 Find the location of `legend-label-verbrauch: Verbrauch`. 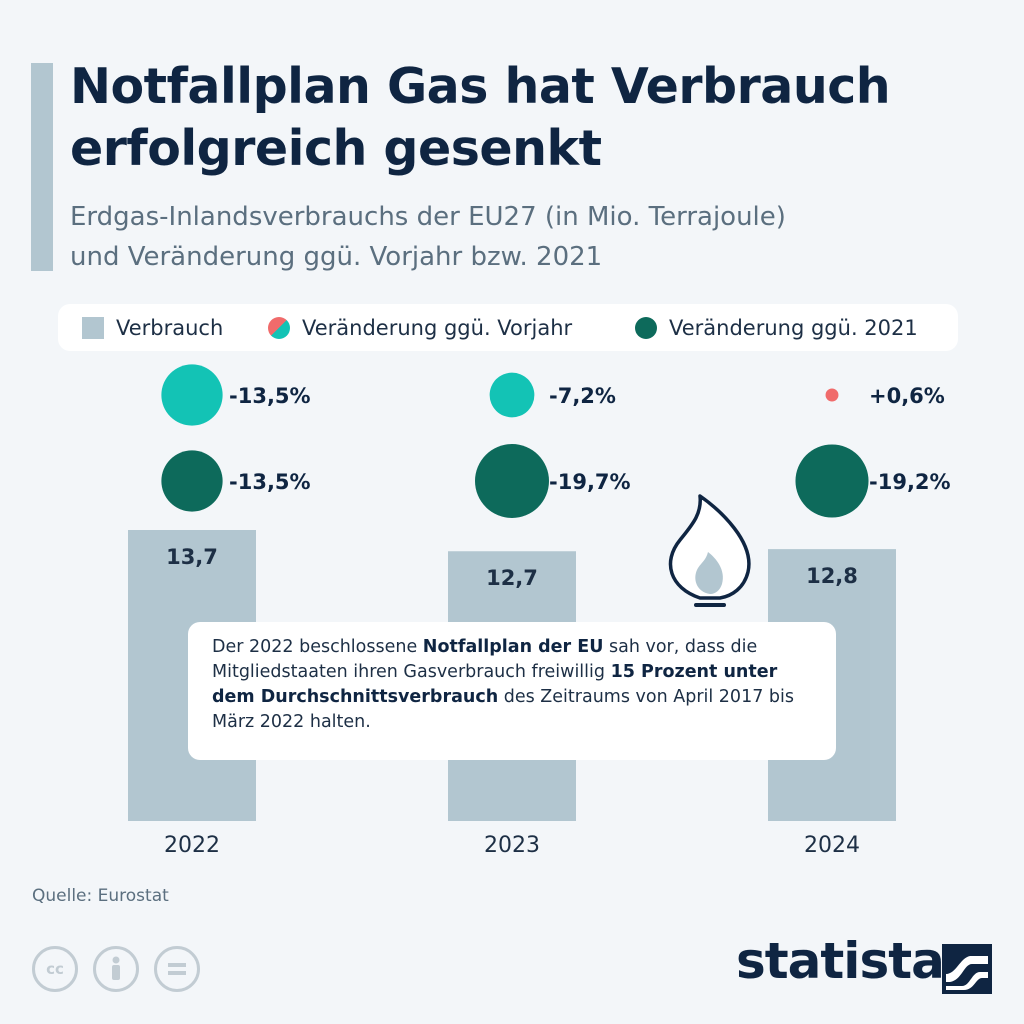

legend-label-verbrauch: Verbrauch is located at coordinates (170, 327).